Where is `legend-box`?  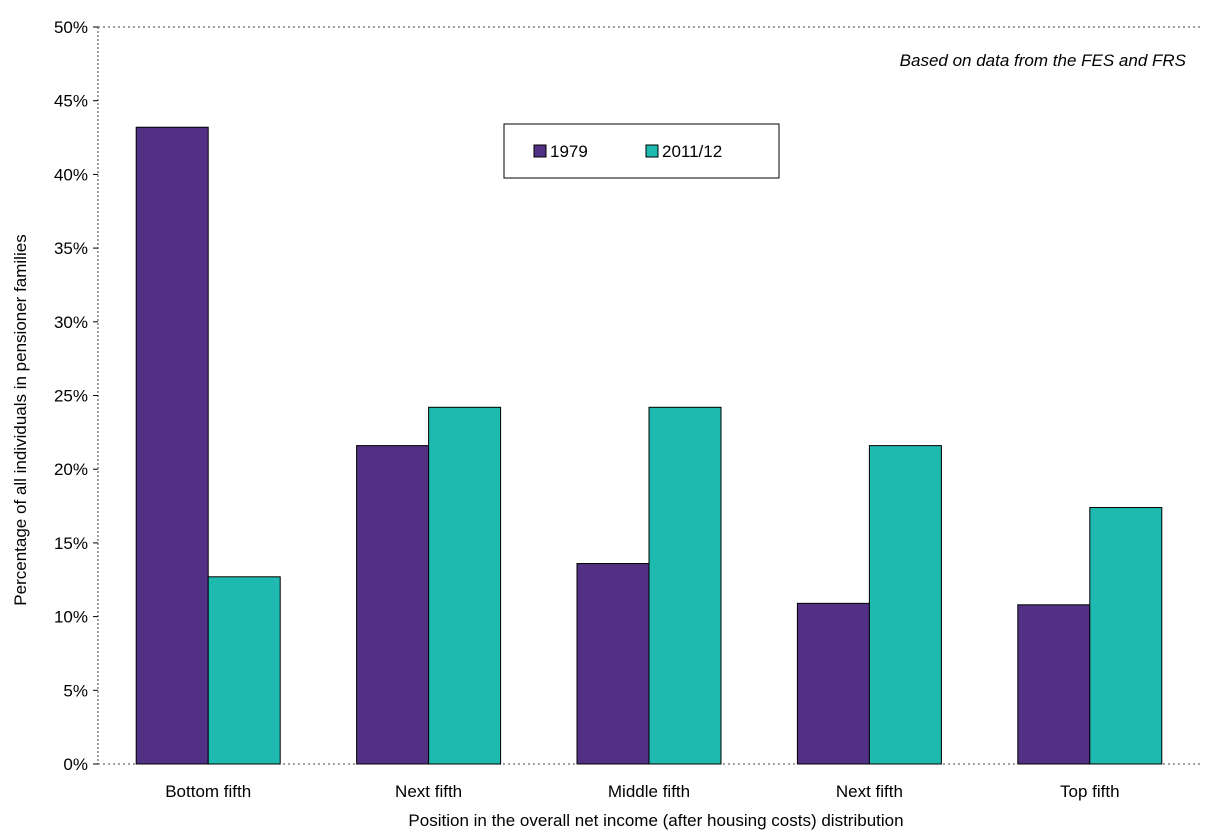
legend-box is located at coordinates (641, 151).